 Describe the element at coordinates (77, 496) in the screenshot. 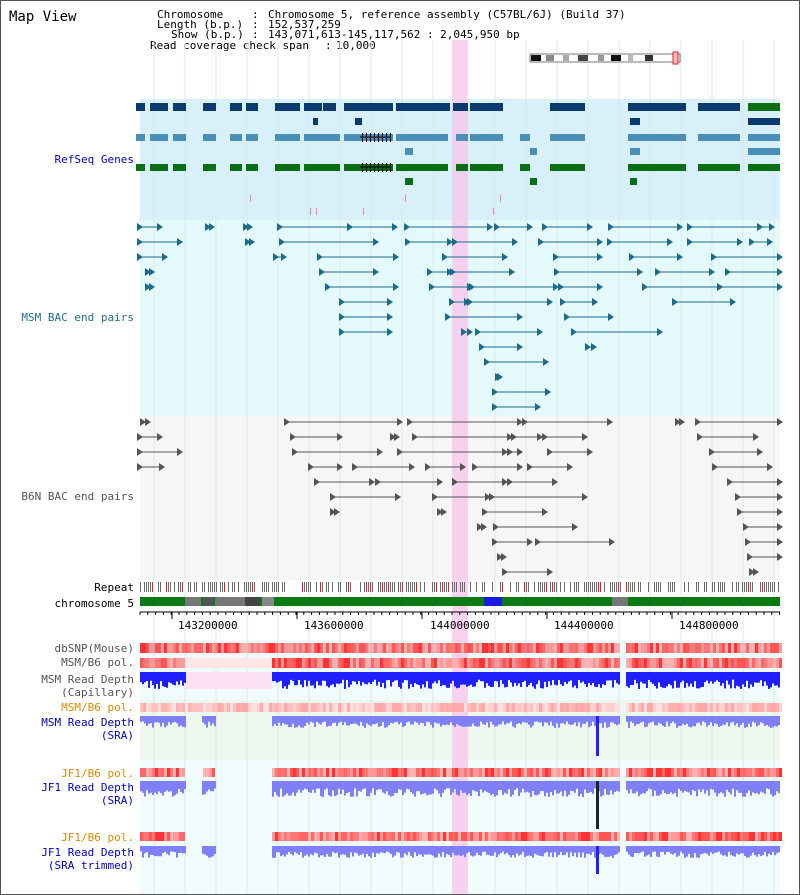

I see `track-label-b6n-bac: B6N BAC end pairs` at that location.